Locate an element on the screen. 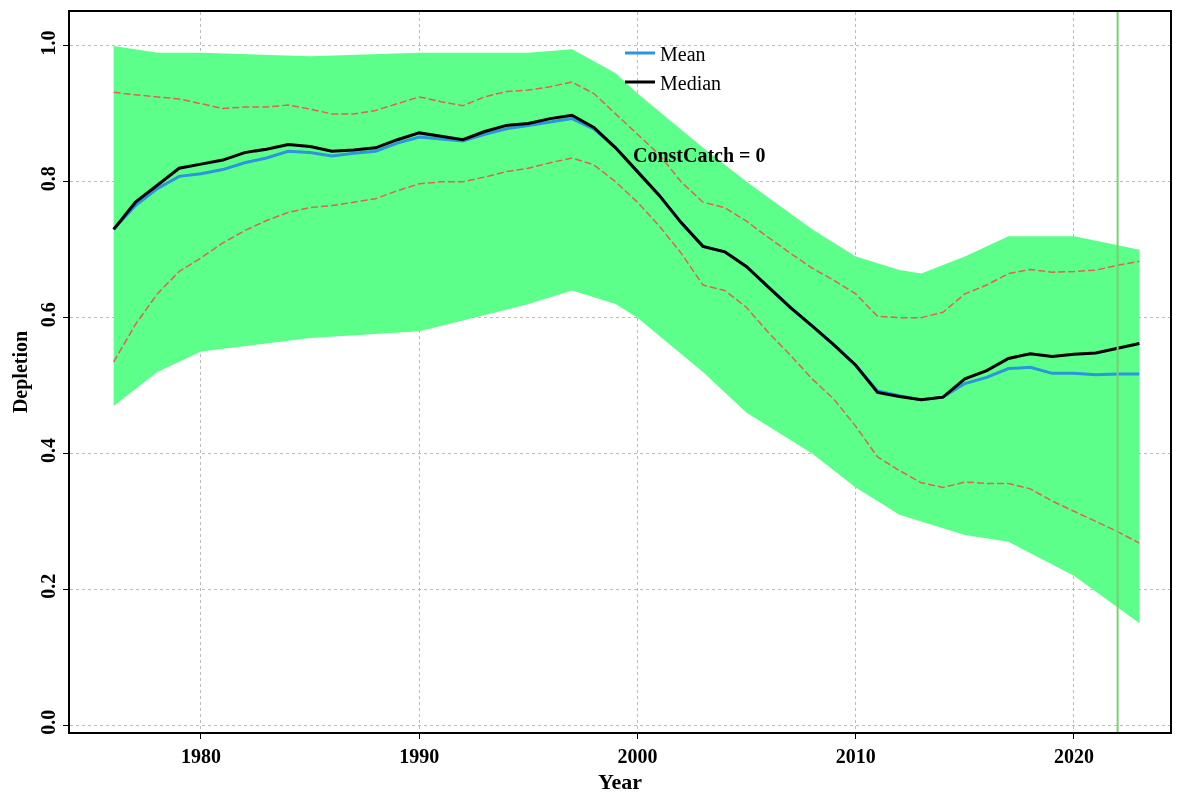  x-axis-title: Year is located at coordinates (620, 782).